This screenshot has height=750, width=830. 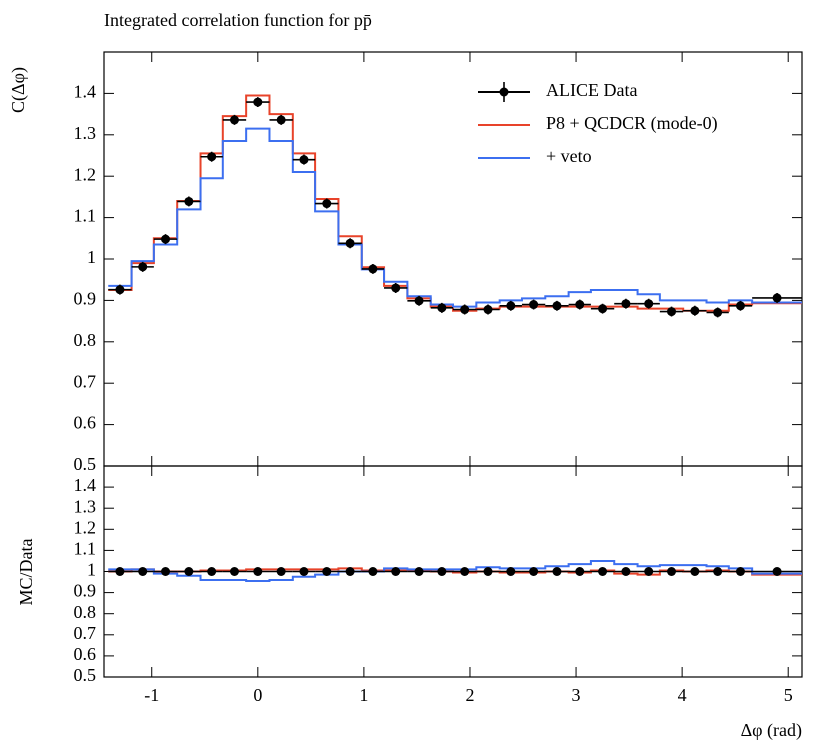 What do you see at coordinates (504, 92) in the screenshot?
I see `legend-marker` at bounding box center [504, 92].